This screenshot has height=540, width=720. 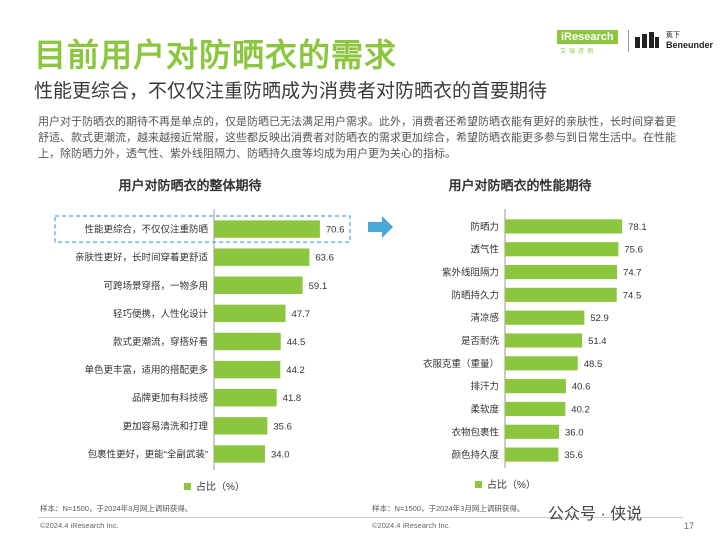 What do you see at coordinates (587, 37) in the screenshot?
I see `iresearch-logo: iResearch` at bounding box center [587, 37].